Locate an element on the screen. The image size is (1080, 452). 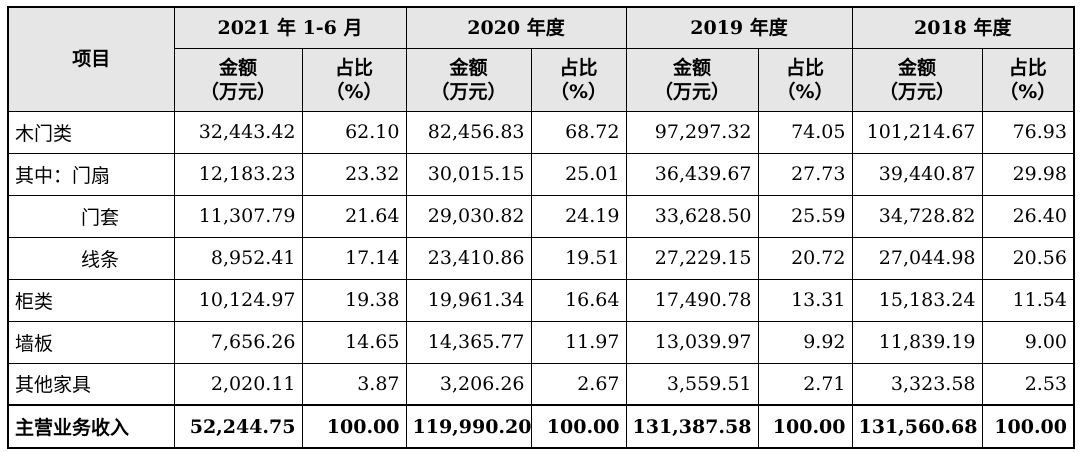
ratio-cell: 62.10 is located at coordinates (354, 132).